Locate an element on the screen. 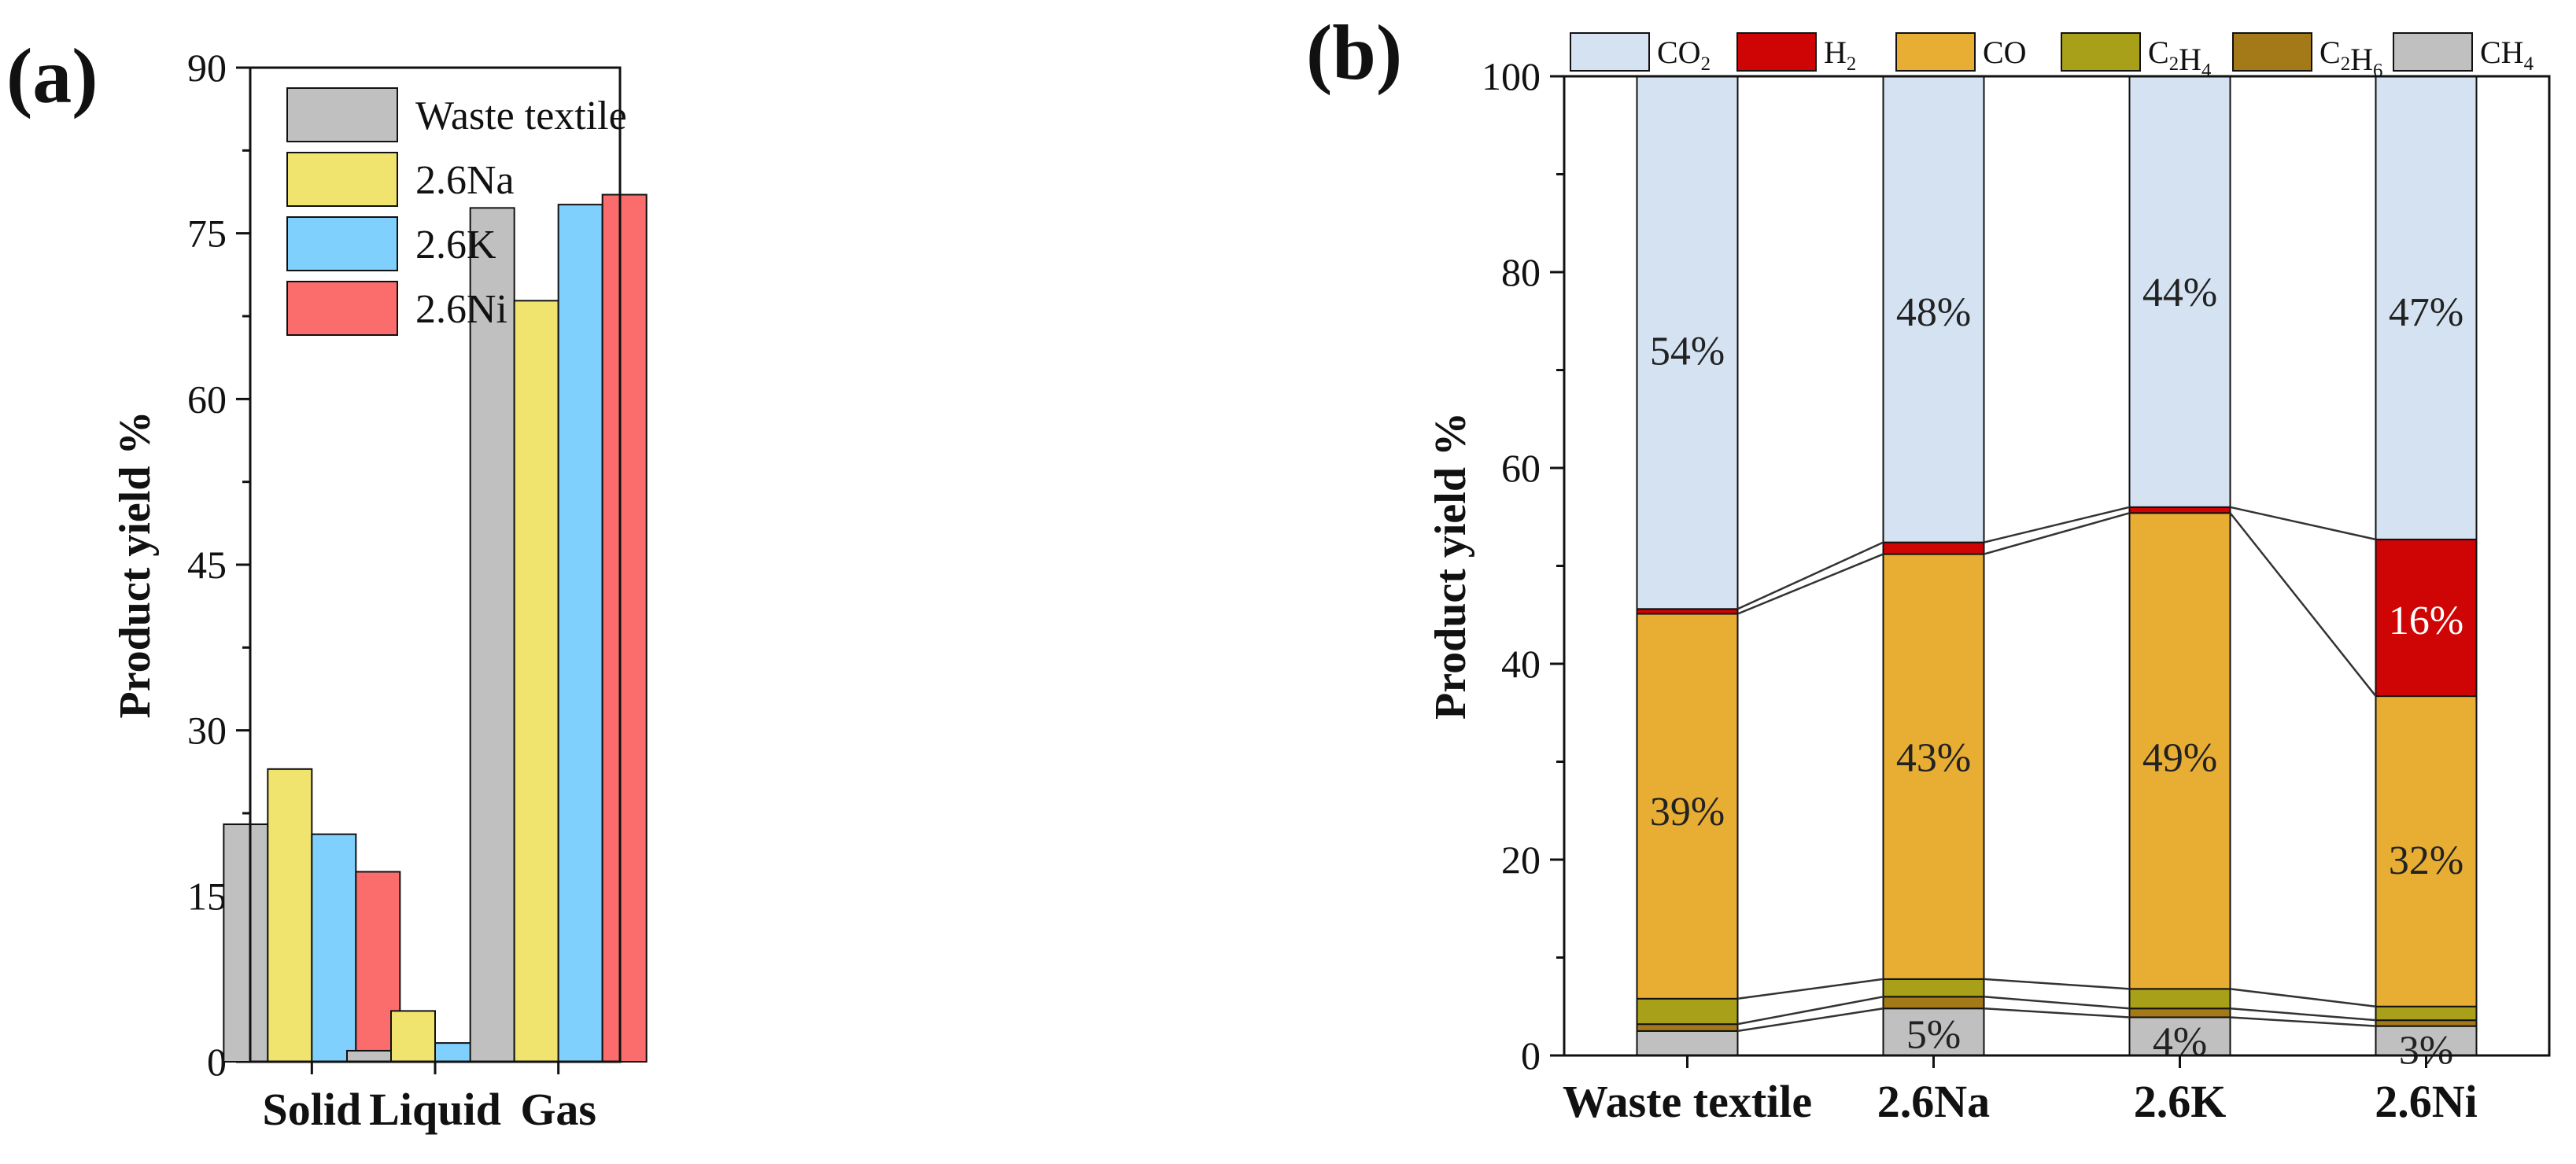 This screenshot has width=2576, height=1164. x-tick-label: Waste textile is located at coordinates (1687, 1101).